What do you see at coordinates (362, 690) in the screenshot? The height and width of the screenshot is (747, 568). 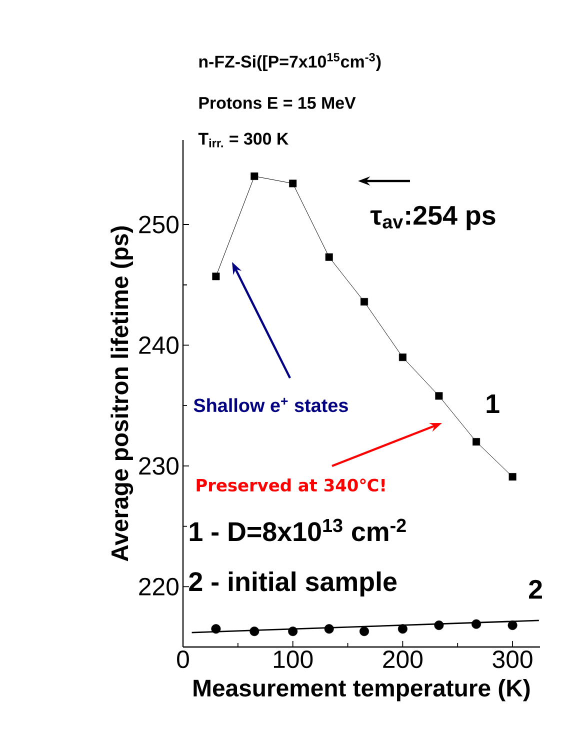 I see `x-axis-title: Measurement temperature (K)` at bounding box center [362, 690].